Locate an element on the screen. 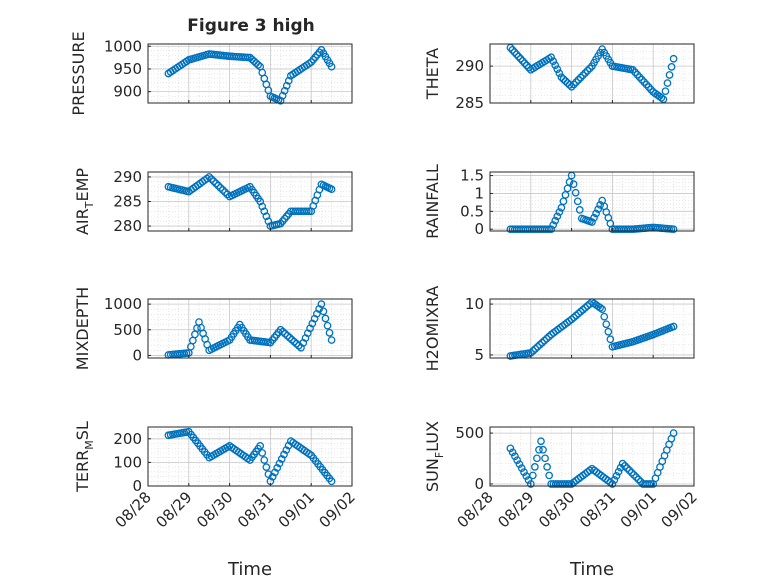 This screenshot has height=583, width=778. subplot-theta: 285 290 THETA is located at coordinates (559, 77).